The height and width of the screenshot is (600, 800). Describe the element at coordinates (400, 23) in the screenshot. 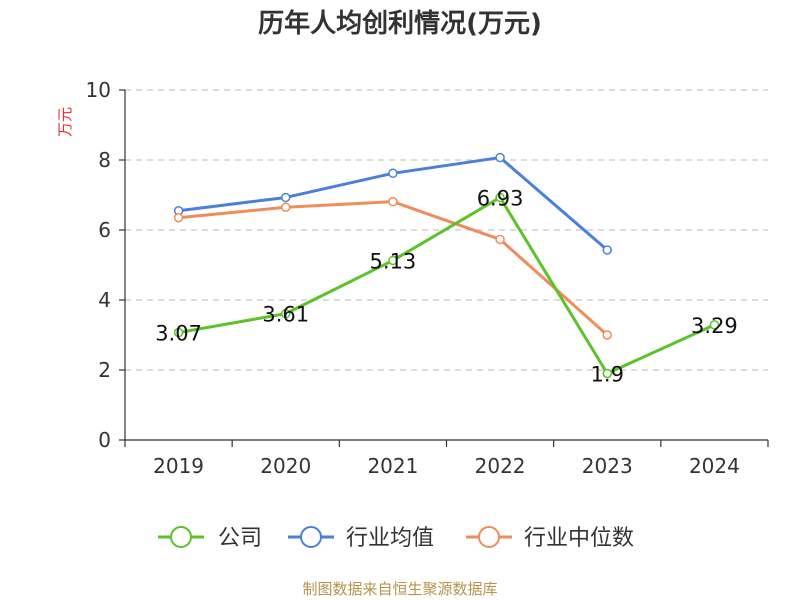

I see `chart-title: 历年人均创利情况(万元)` at that location.